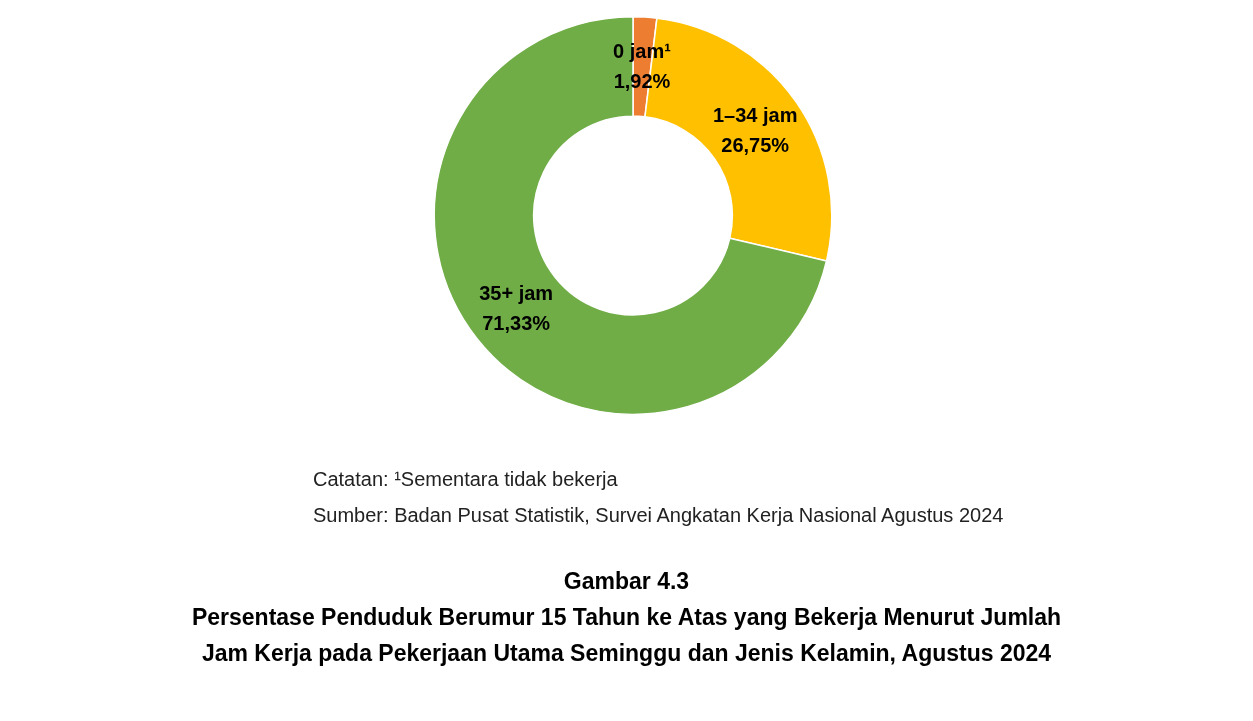  Describe the element at coordinates (755, 114) in the screenshot. I see `slice-label: 1–34 jam` at that location.